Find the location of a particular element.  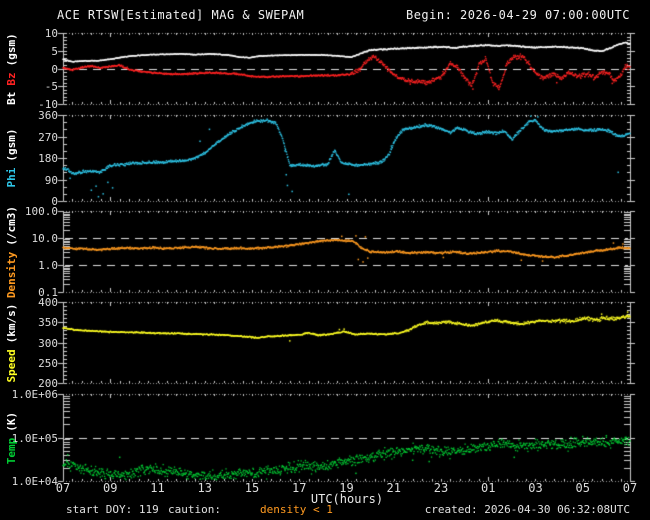

begin-timestamp: Begin: 2026-04-29 07:00:00UTC is located at coordinates (517, 15).